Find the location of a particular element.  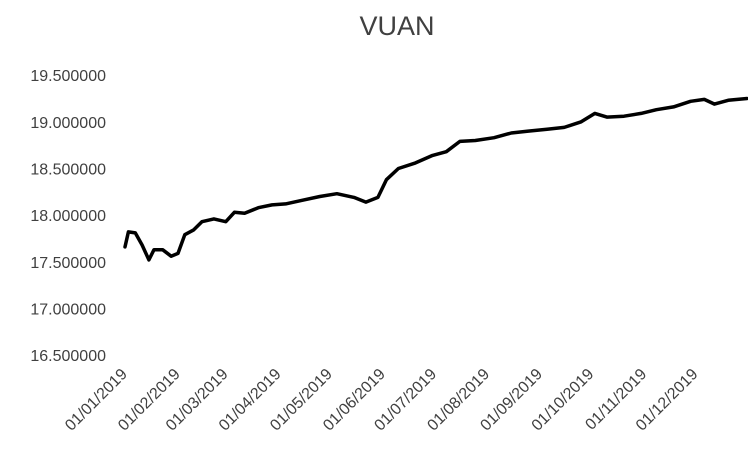

y-tick-label: 19.000000 is located at coordinates (68, 123).